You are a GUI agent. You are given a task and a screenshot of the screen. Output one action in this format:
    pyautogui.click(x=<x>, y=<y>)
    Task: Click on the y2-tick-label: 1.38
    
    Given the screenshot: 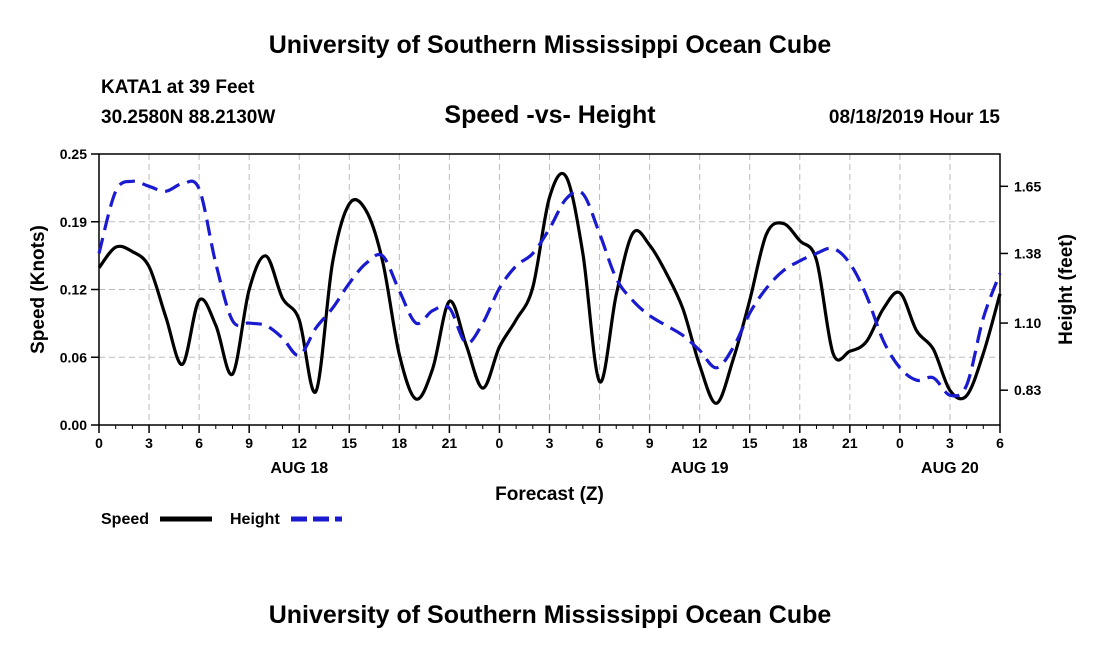 What is the action you would take?
    pyautogui.click(x=1027, y=253)
    